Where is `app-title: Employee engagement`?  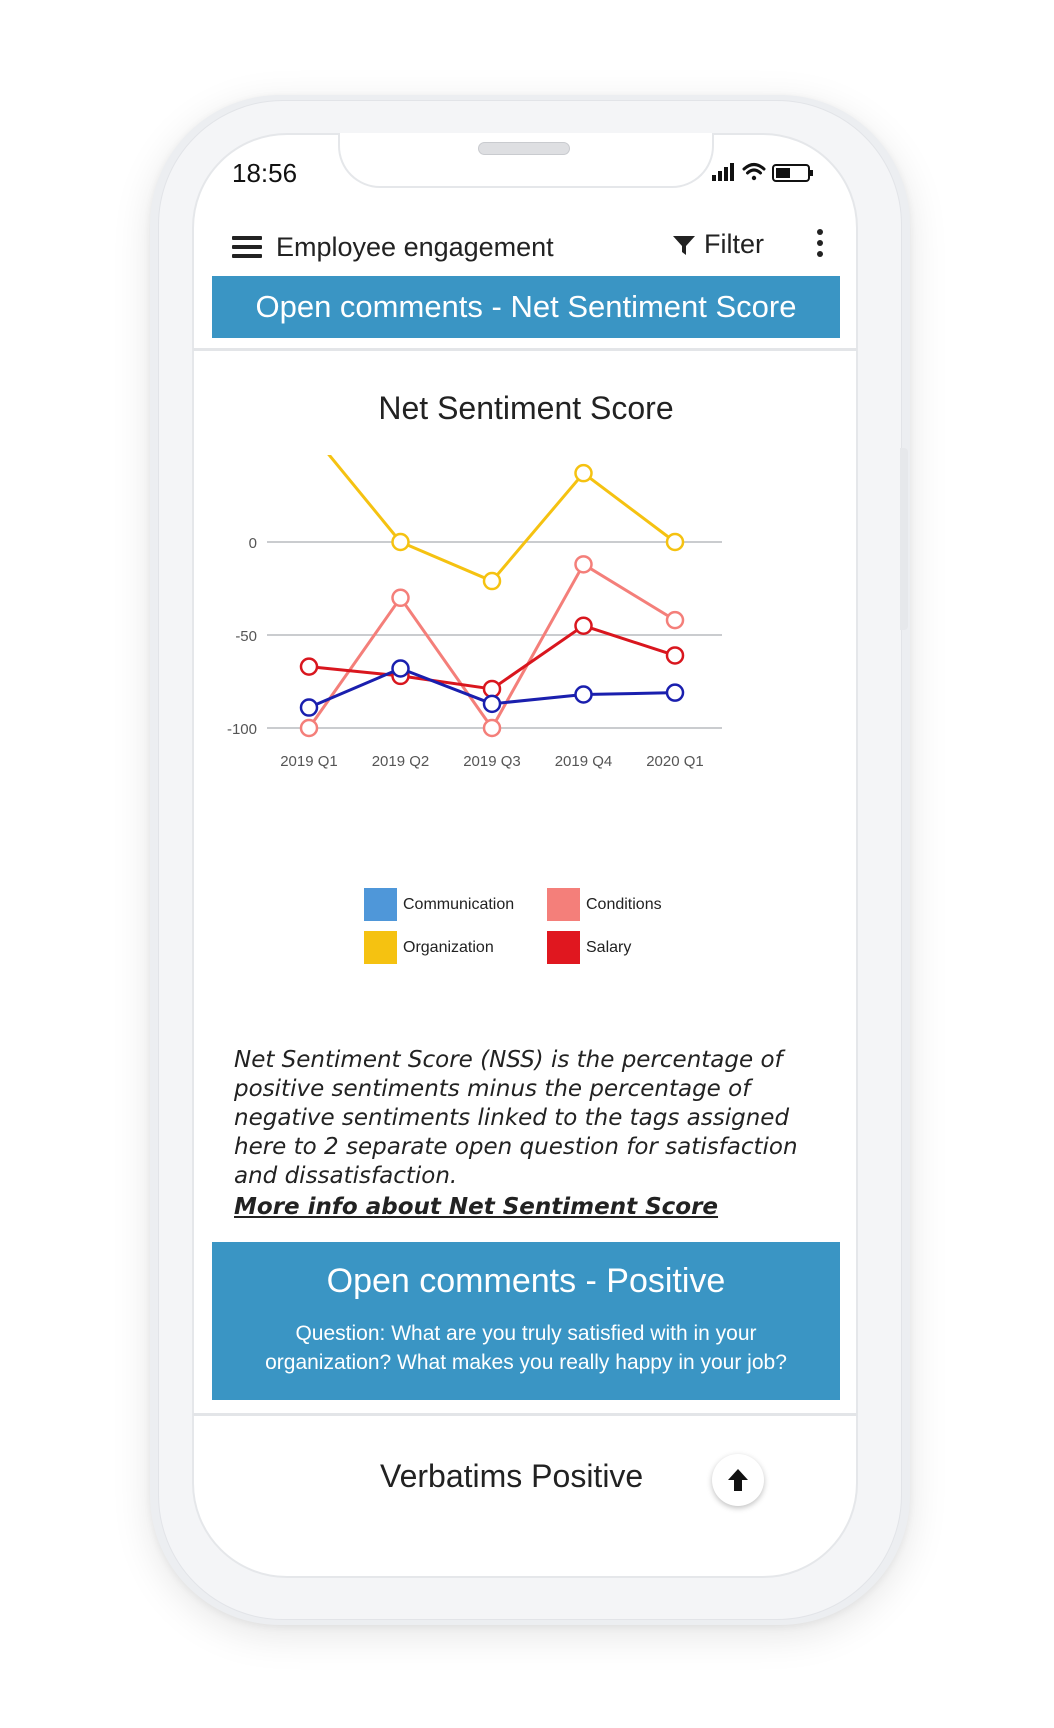
app-title: Employee engagement is located at coordinates (415, 246).